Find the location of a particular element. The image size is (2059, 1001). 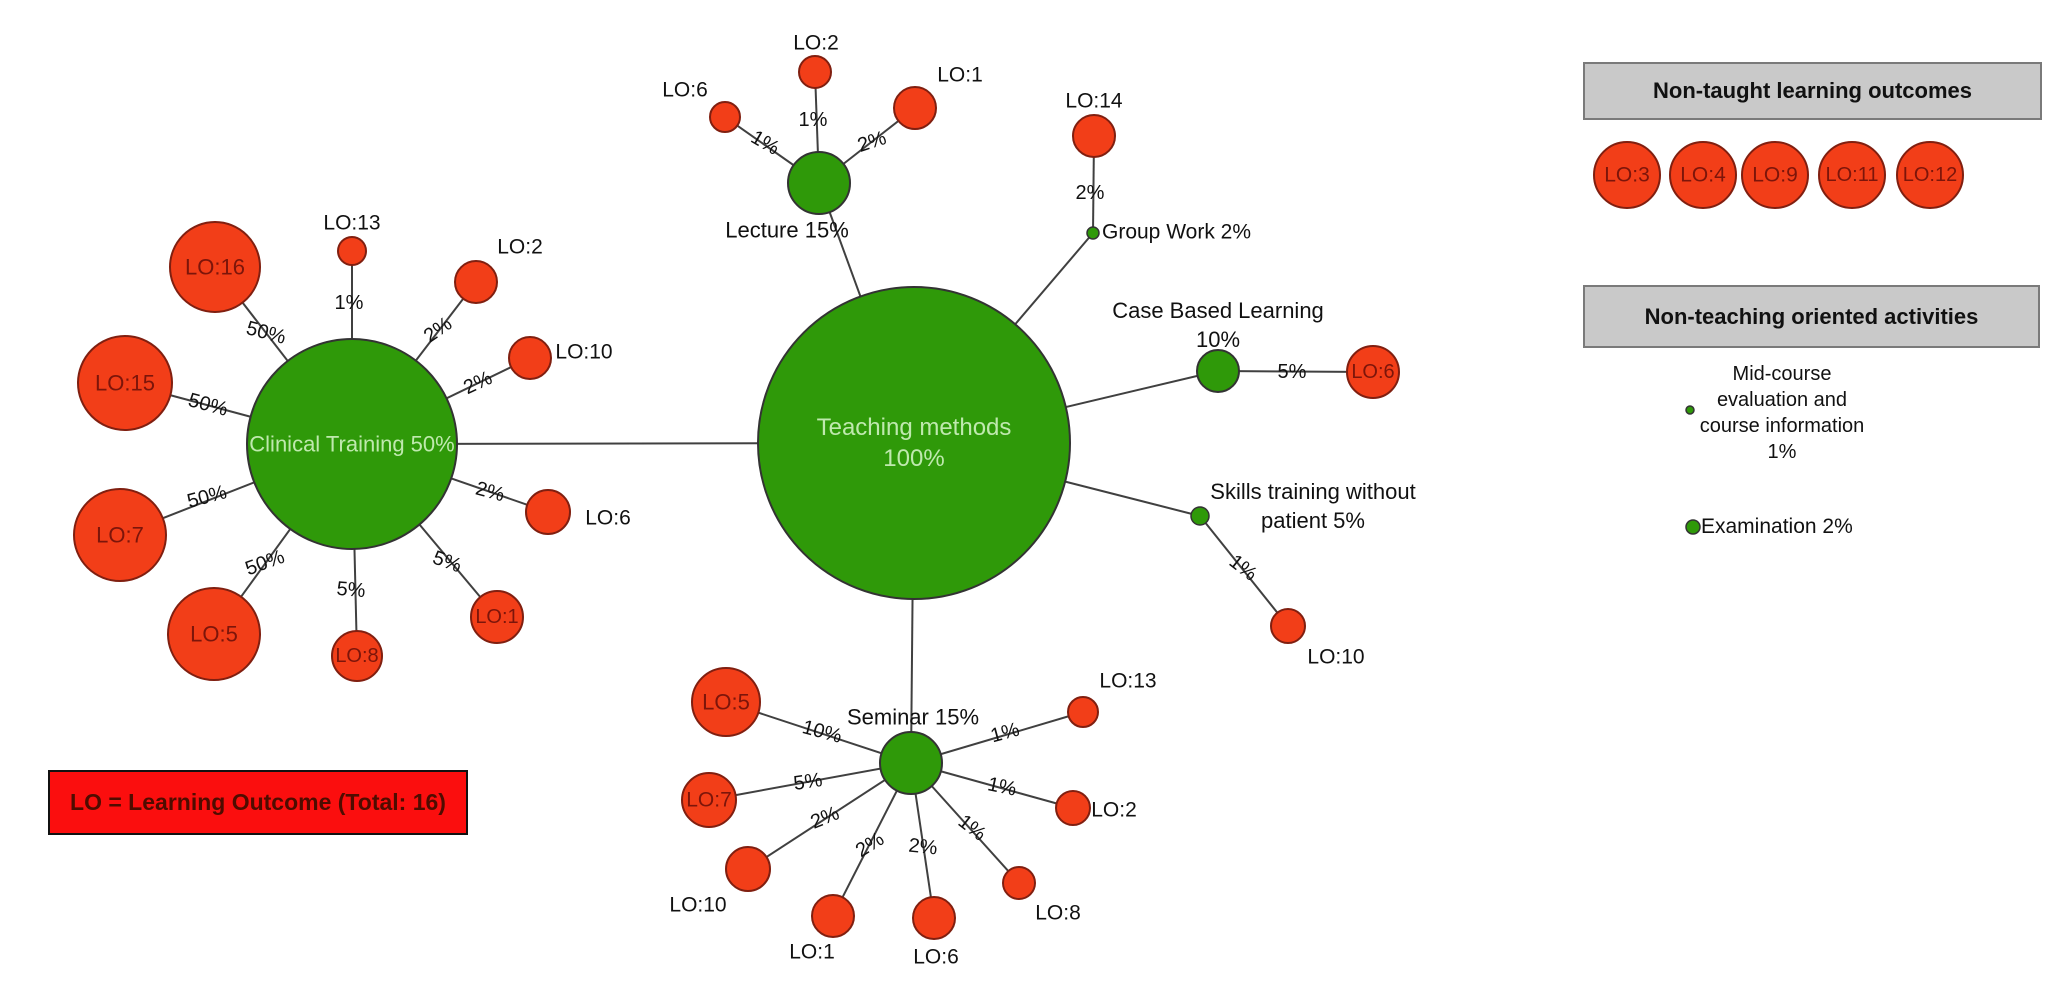

edge-label-cbl-cb6: 5% is located at coordinates (1292, 372).